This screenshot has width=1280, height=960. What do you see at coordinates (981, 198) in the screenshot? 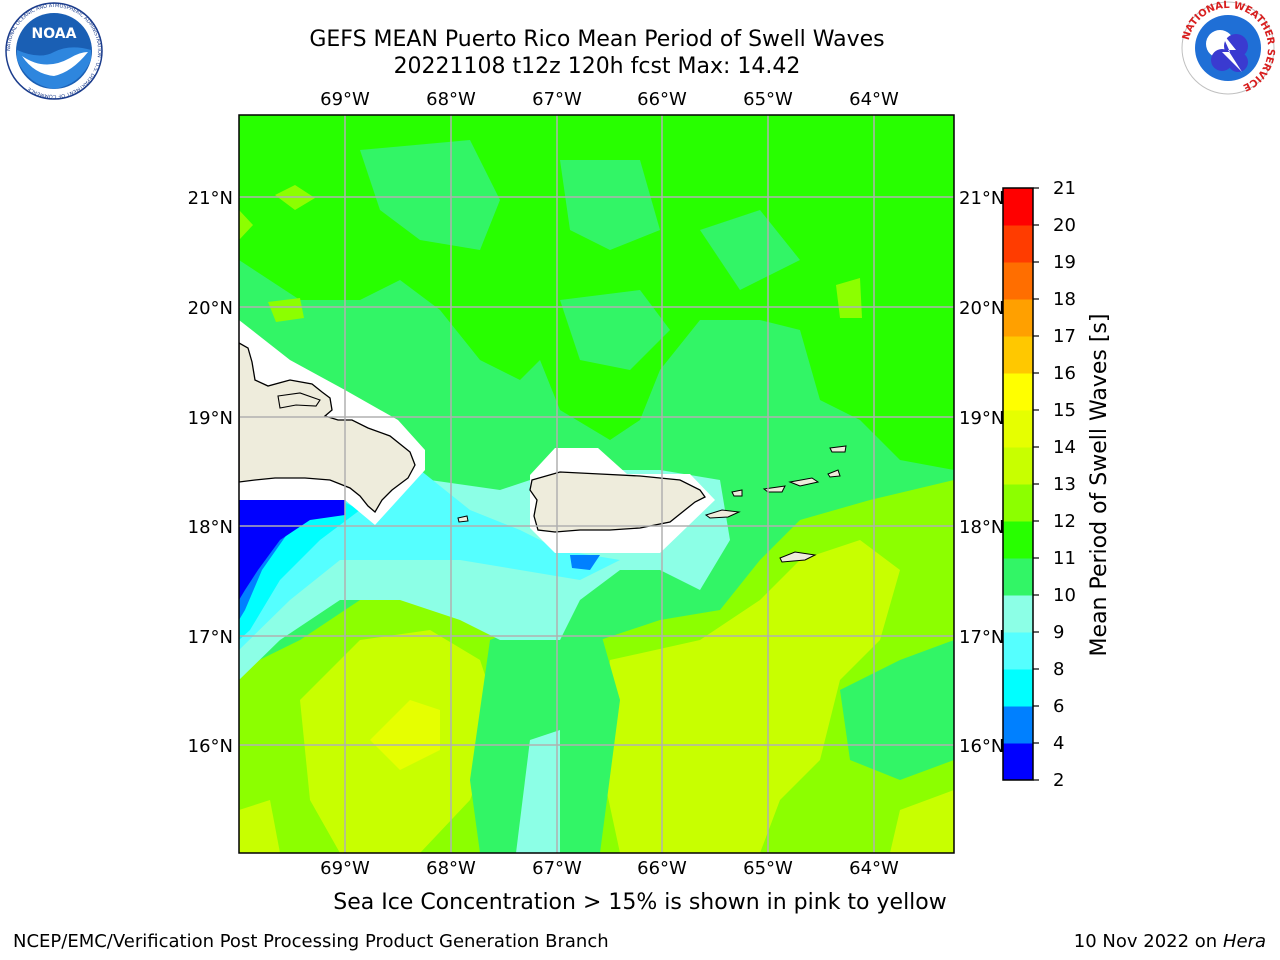
I see `lat-label-right-21n: 21°N` at bounding box center [981, 198].